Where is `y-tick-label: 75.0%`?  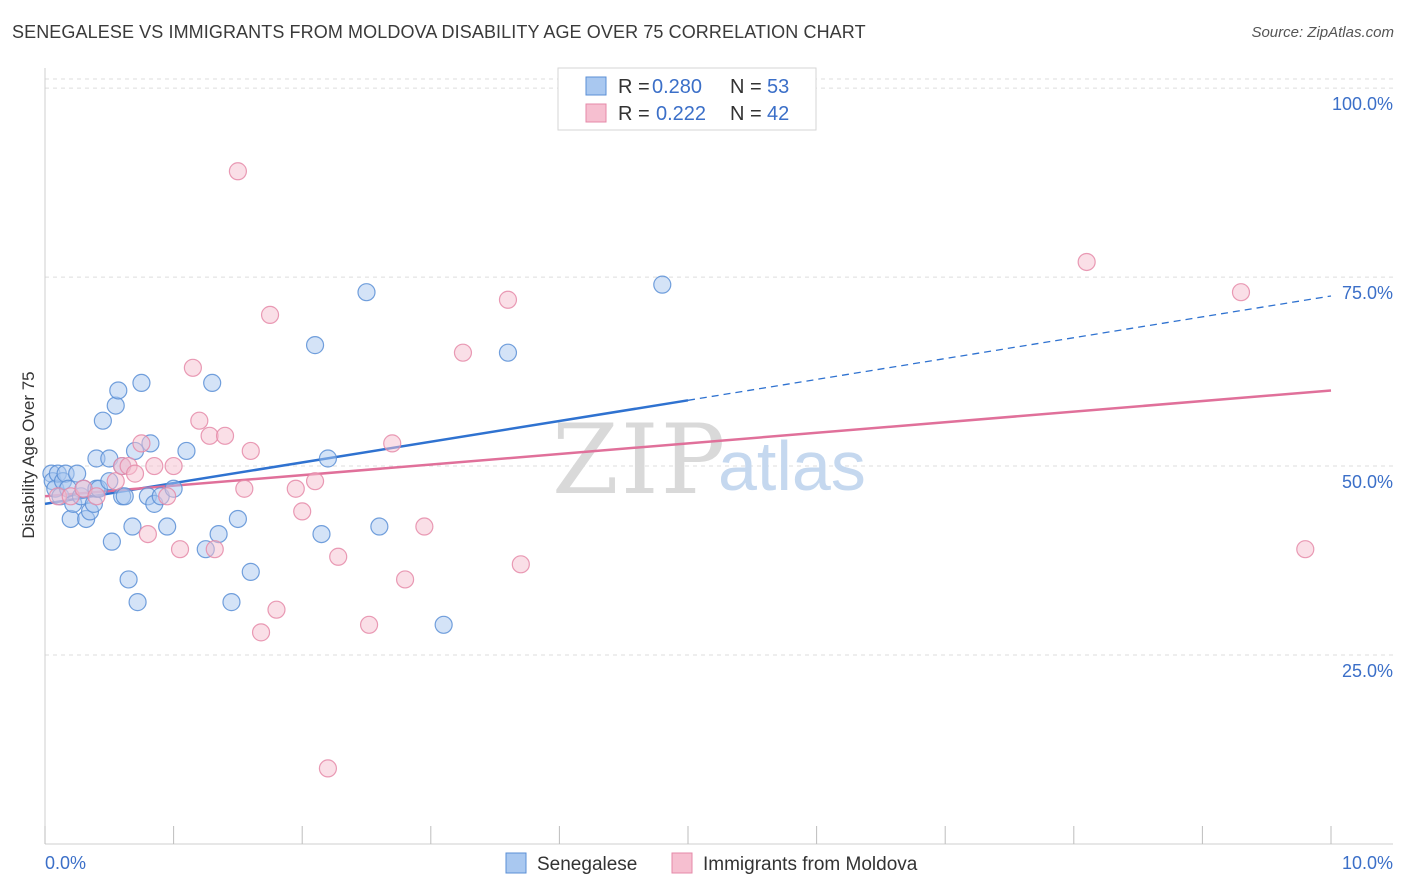 y-tick-label: 75.0% is located at coordinates (1367, 293).